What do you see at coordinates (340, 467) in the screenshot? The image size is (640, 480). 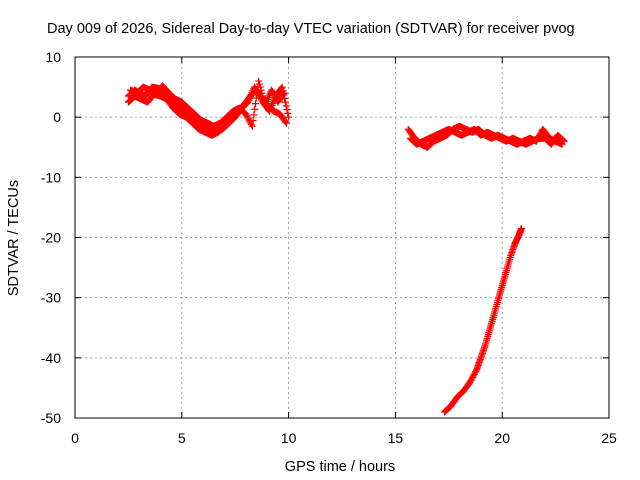 I see `x-axis-label: GPS time / hours` at bounding box center [340, 467].